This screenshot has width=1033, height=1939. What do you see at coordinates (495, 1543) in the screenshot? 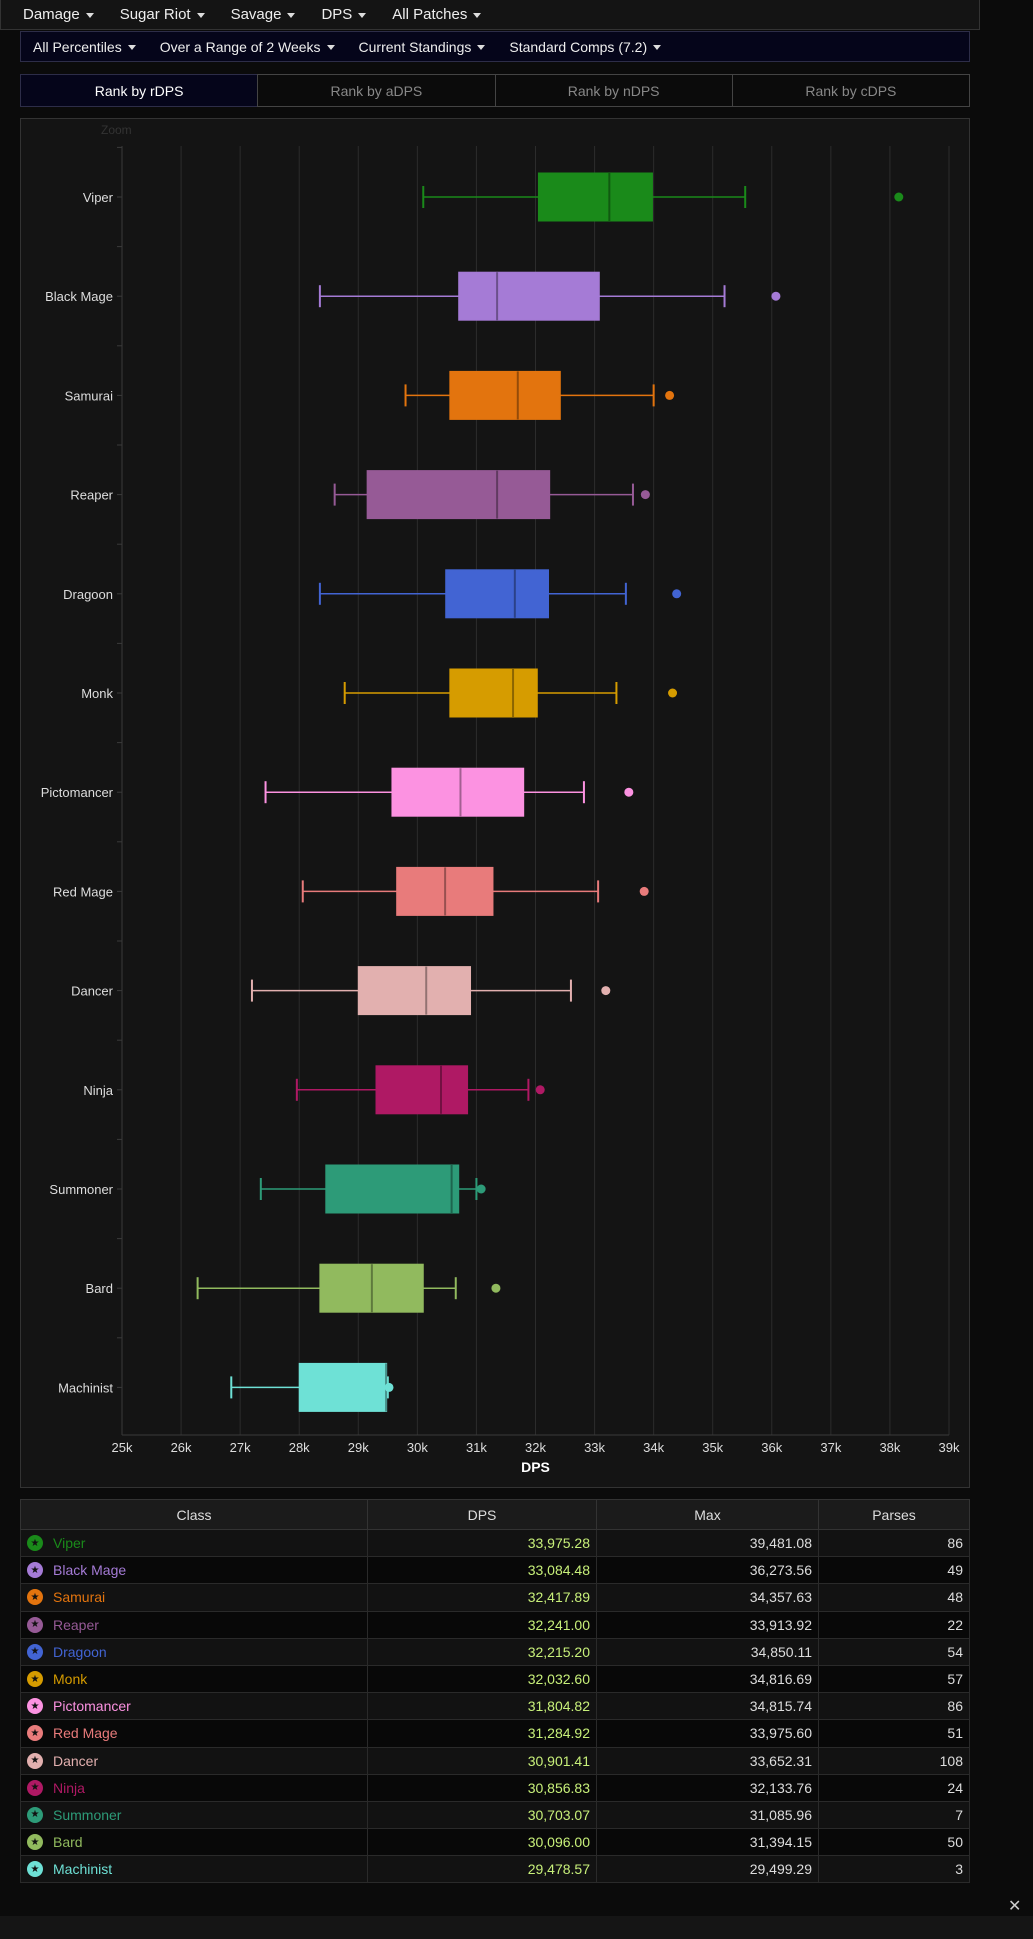
I see `table-row: ★ Viper 33,975.28 39,481.08 86` at bounding box center [495, 1543].